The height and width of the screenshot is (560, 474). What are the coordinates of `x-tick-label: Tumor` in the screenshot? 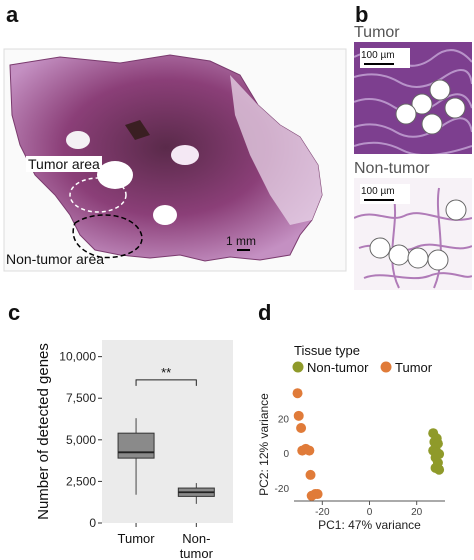 It's located at (137, 538).